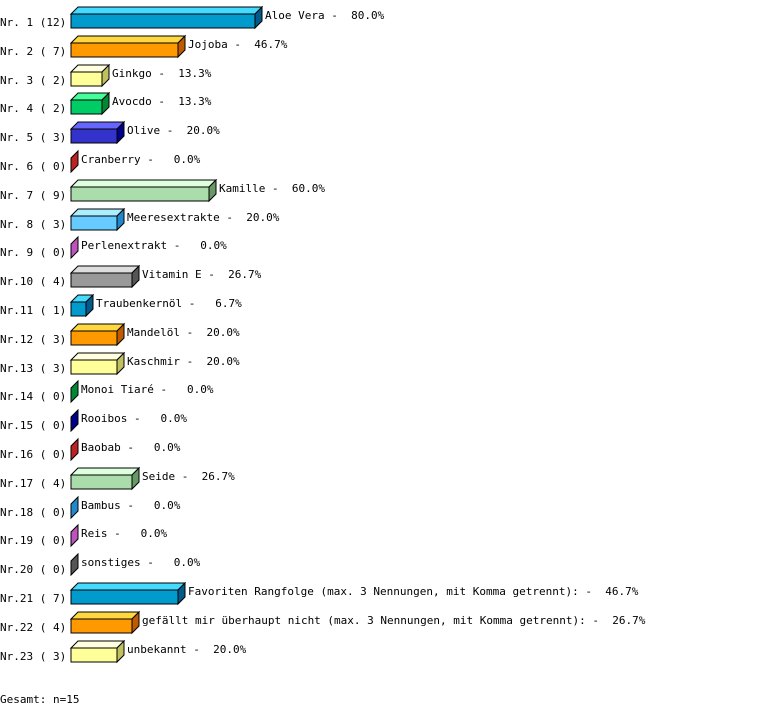 The image size is (759, 715). Describe the element at coordinates (154, 245) in the screenshot. I see `value-label: Perlenextrakt - 0.0%` at that location.